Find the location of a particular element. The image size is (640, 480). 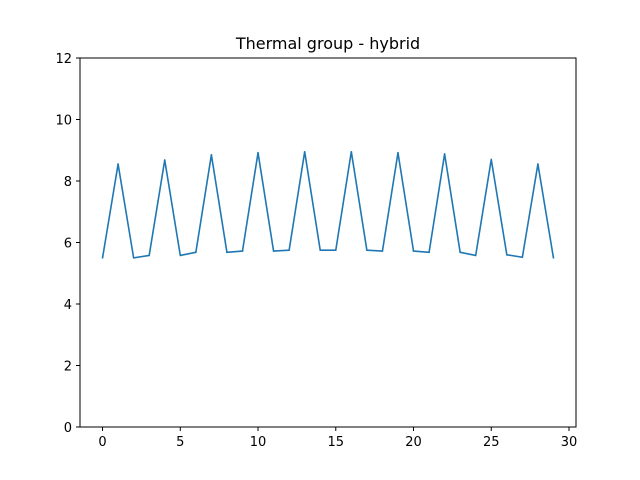

x-tick-label: 30 is located at coordinates (569, 442).